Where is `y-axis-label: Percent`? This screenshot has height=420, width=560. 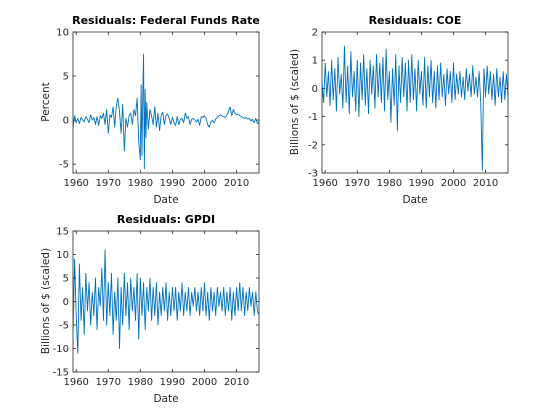
y-axis-label: Percent is located at coordinates (46, 102).